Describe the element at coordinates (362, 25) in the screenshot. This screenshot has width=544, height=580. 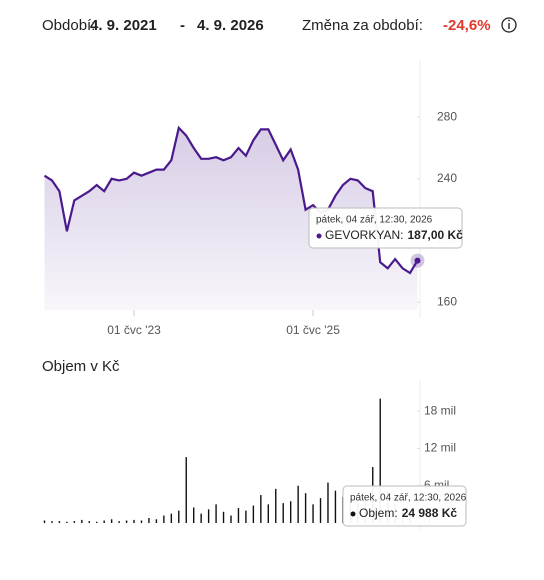
I see `change-label: Změna za období:` at that location.